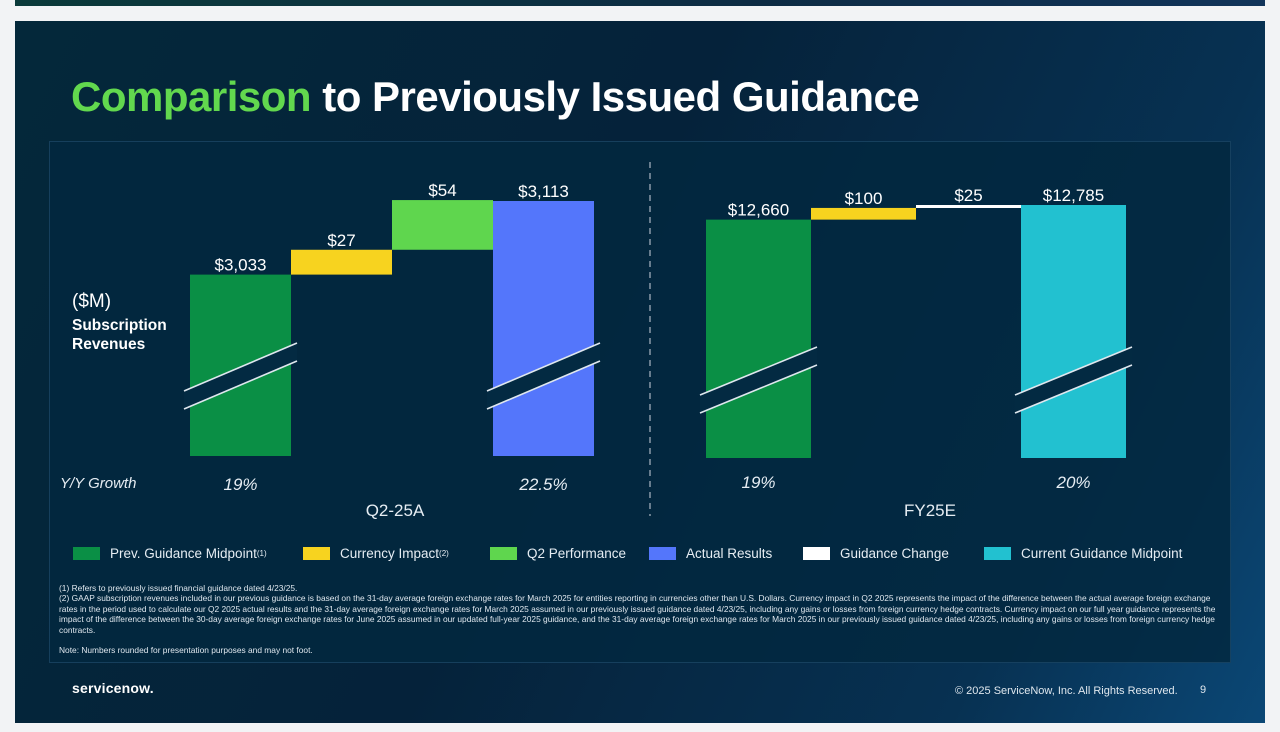 The width and height of the screenshot is (1280, 732). What do you see at coordinates (621, 96) in the screenshot?
I see `title-rest: to Previously Issued Guidance` at bounding box center [621, 96].